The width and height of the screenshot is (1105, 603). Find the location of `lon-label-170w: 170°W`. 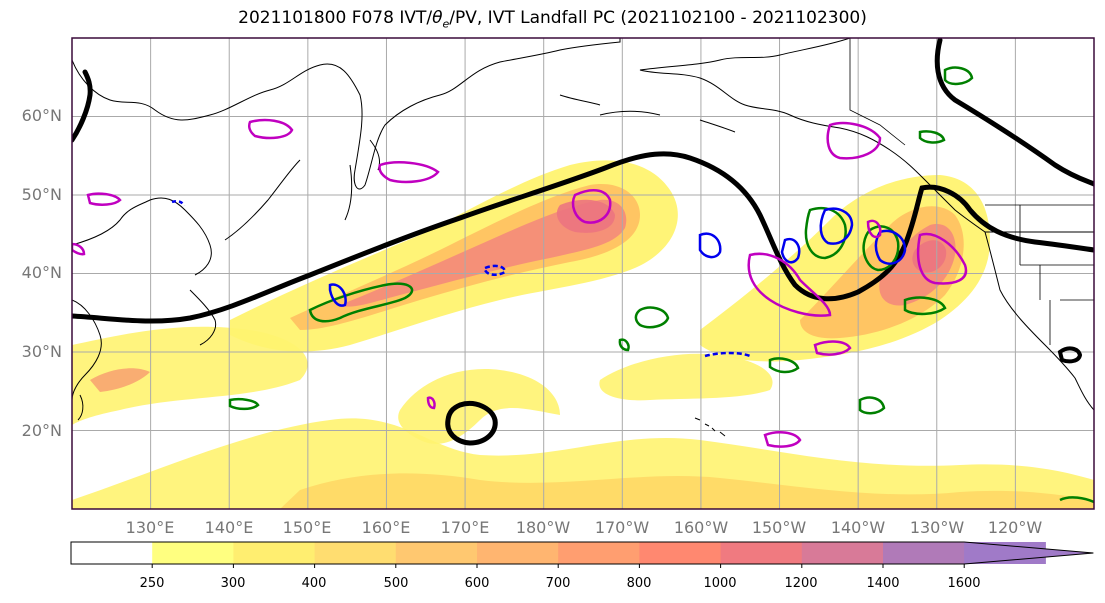

lon-label-170w: 170°W is located at coordinates (622, 527).